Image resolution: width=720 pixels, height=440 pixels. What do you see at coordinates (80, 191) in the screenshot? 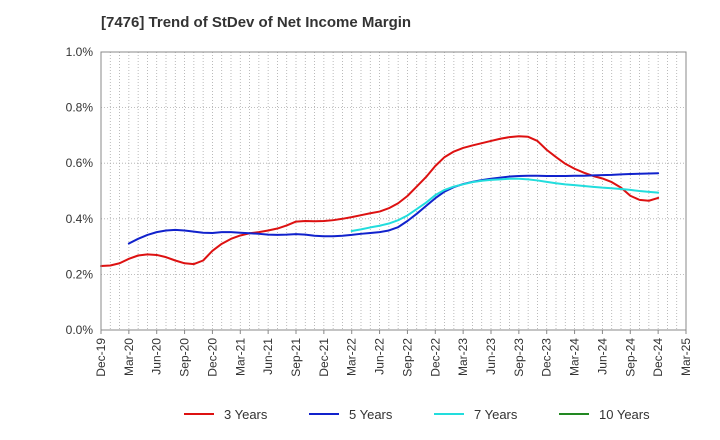
I see `y-axis-ticks: 0.0% 0.2% 0.4% 0.6% 0.8% 1.0%` at bounding box center [80, 191].